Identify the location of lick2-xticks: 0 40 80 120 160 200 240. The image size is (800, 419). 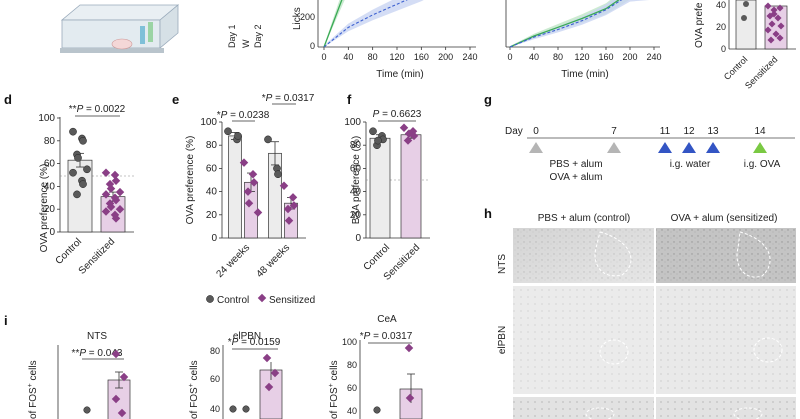
(584, 54).